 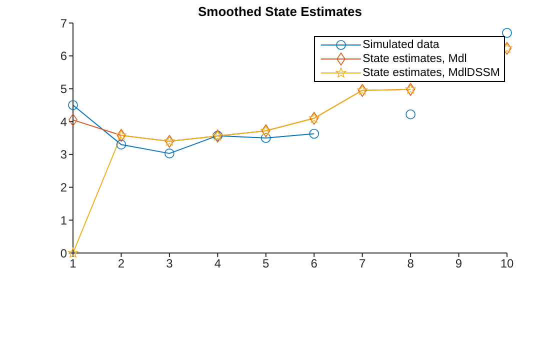 I want to click on y-tick-label: 2, so click(x=64, y=187).